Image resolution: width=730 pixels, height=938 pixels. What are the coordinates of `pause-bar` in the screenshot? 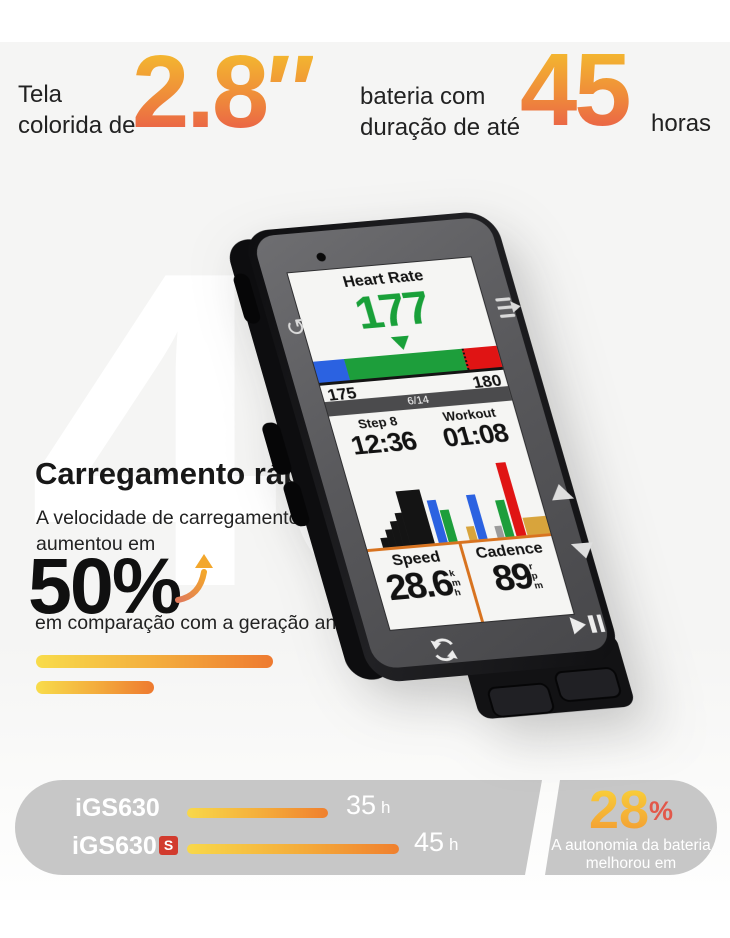 It's located at (592, 624).